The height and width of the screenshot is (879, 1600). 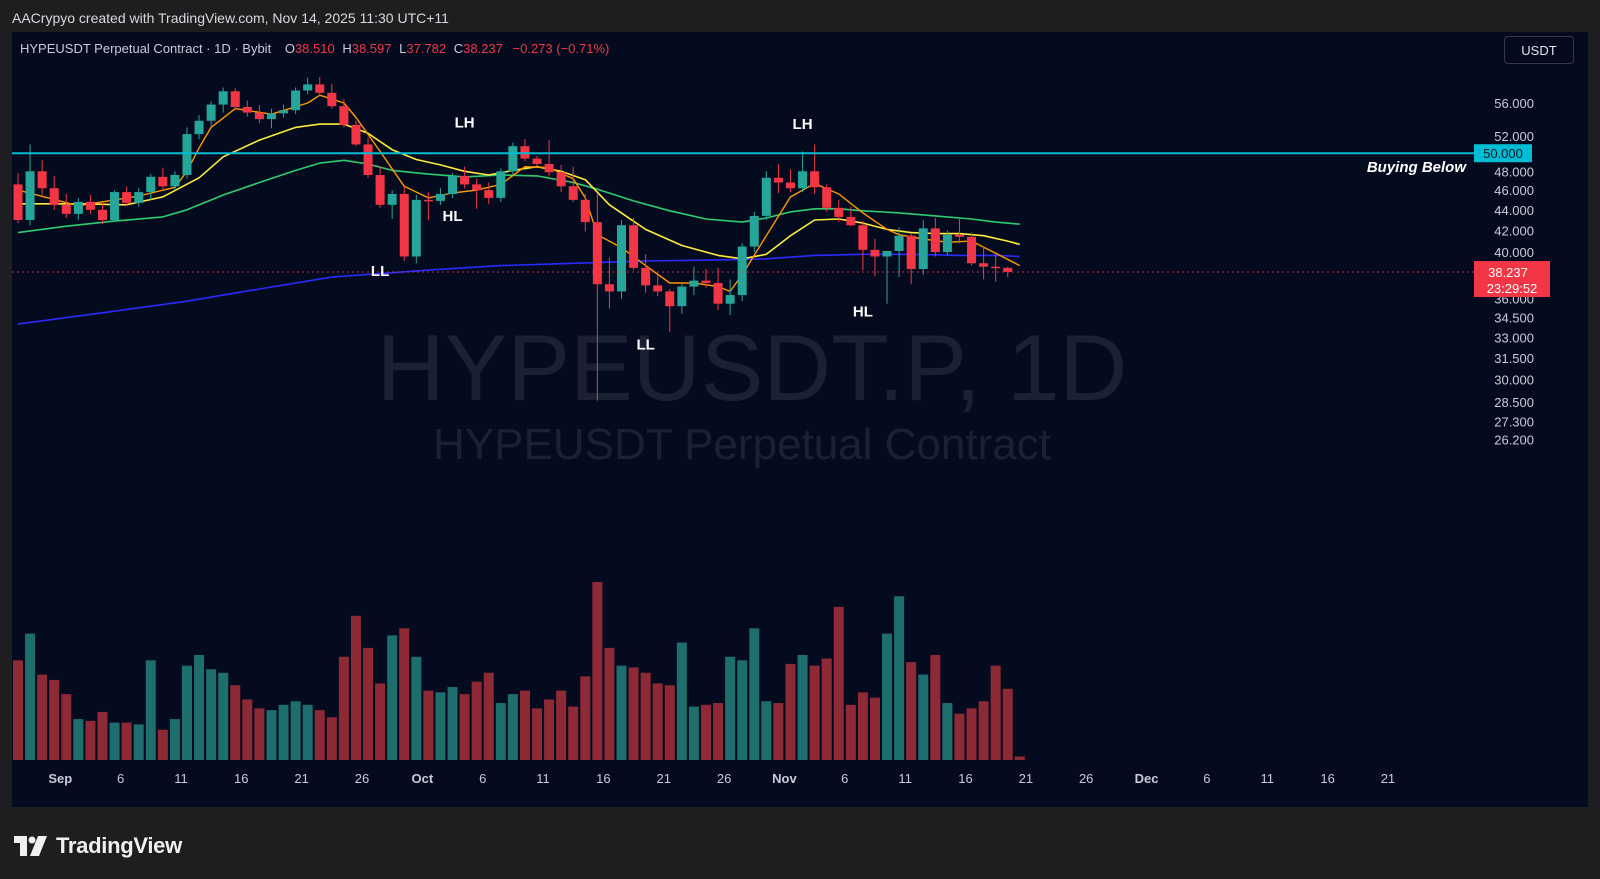 What do you see at coordinates (1539, 50) in the screenshot?
I see `currency-button: USDT` at bounding box center [1539, 50].